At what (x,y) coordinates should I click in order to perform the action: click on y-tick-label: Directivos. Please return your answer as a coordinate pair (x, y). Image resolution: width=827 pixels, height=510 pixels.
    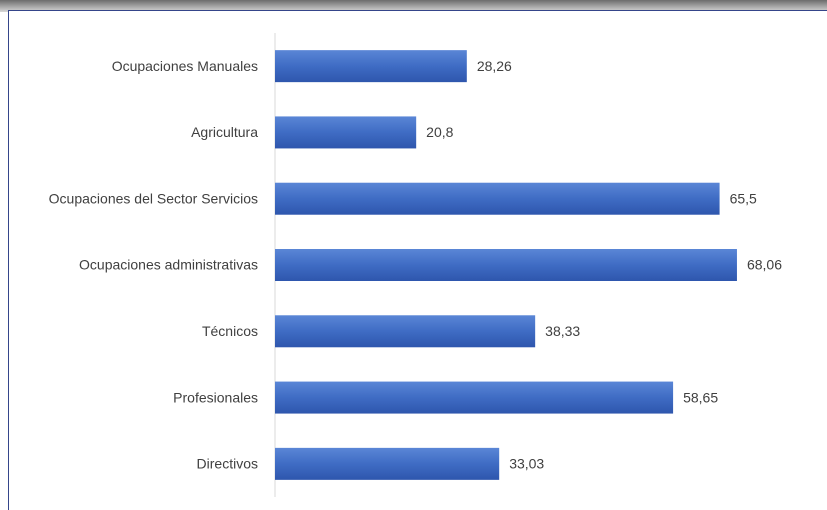
    Looking at the image, I should click on (227, 464).